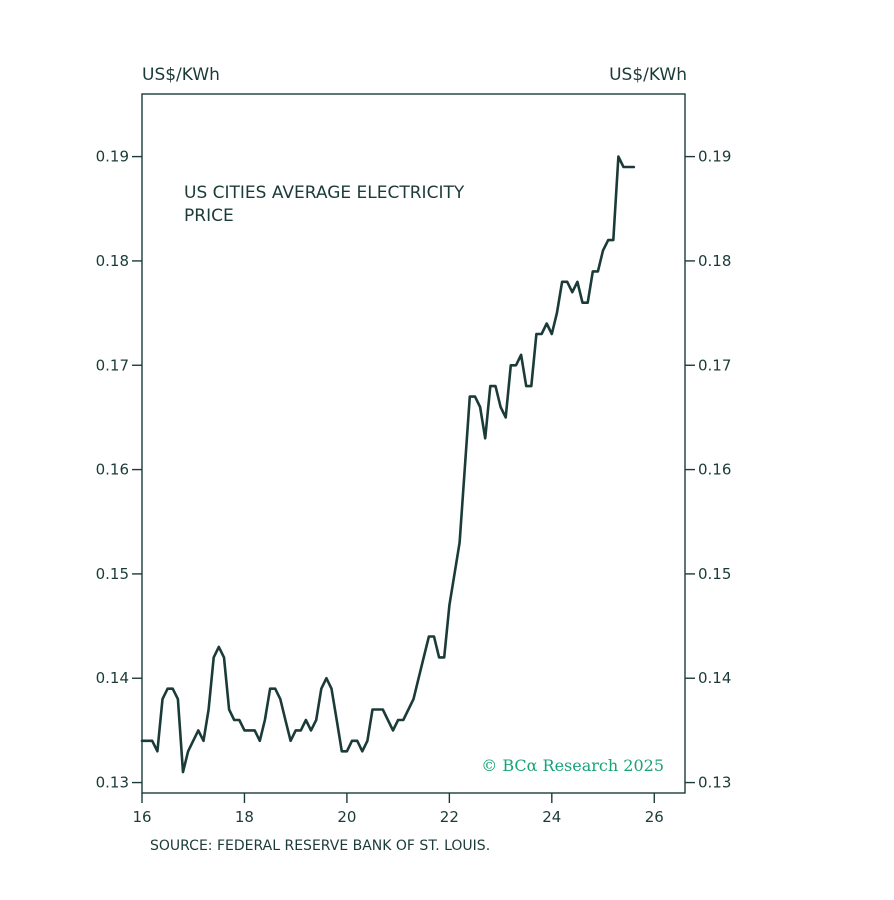 The width and height of the screenshot is (894, 900). What do you see at coordinates (714, 365) in the screenshot?
I see `y-tick-right-label: 0.17` at bounding box center [714, 365].